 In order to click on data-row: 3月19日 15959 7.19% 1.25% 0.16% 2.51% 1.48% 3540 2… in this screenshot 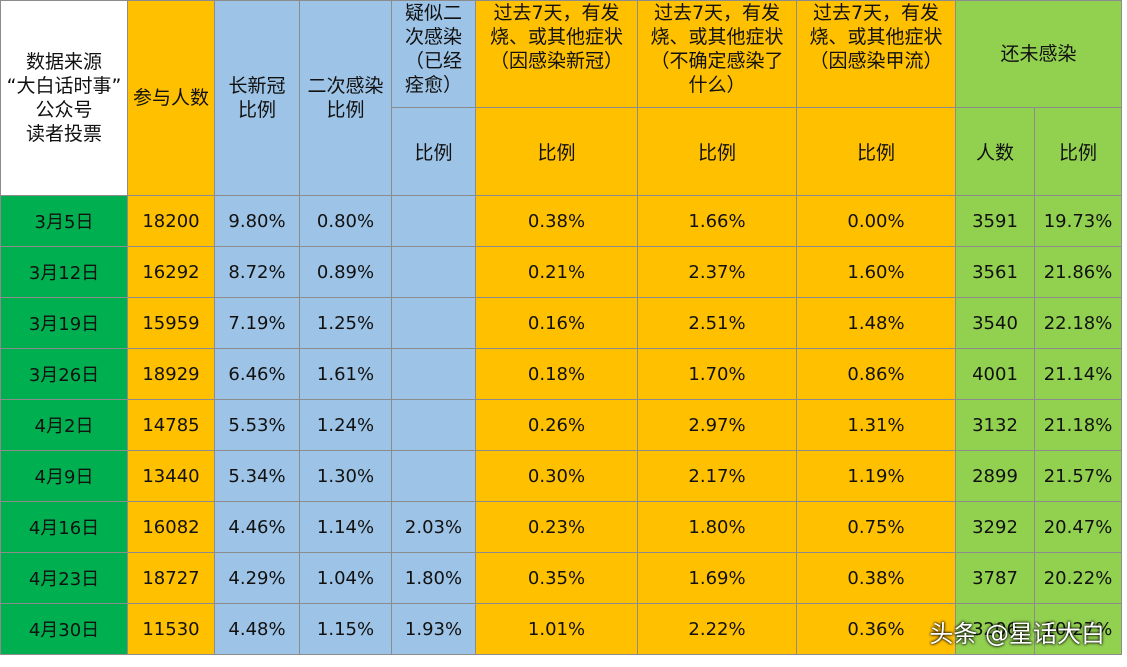, I will do `click(561, 323)`.